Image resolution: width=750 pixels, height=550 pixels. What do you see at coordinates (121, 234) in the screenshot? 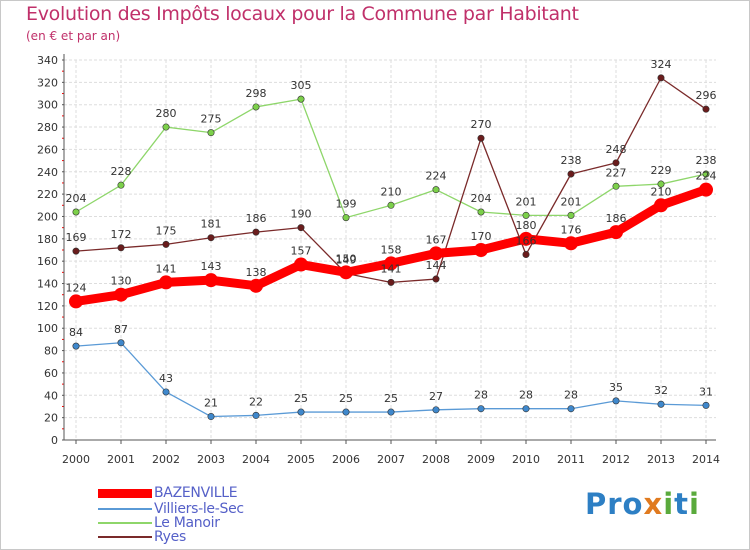
I see `data-label: 172` at bounding box center [121, 234].